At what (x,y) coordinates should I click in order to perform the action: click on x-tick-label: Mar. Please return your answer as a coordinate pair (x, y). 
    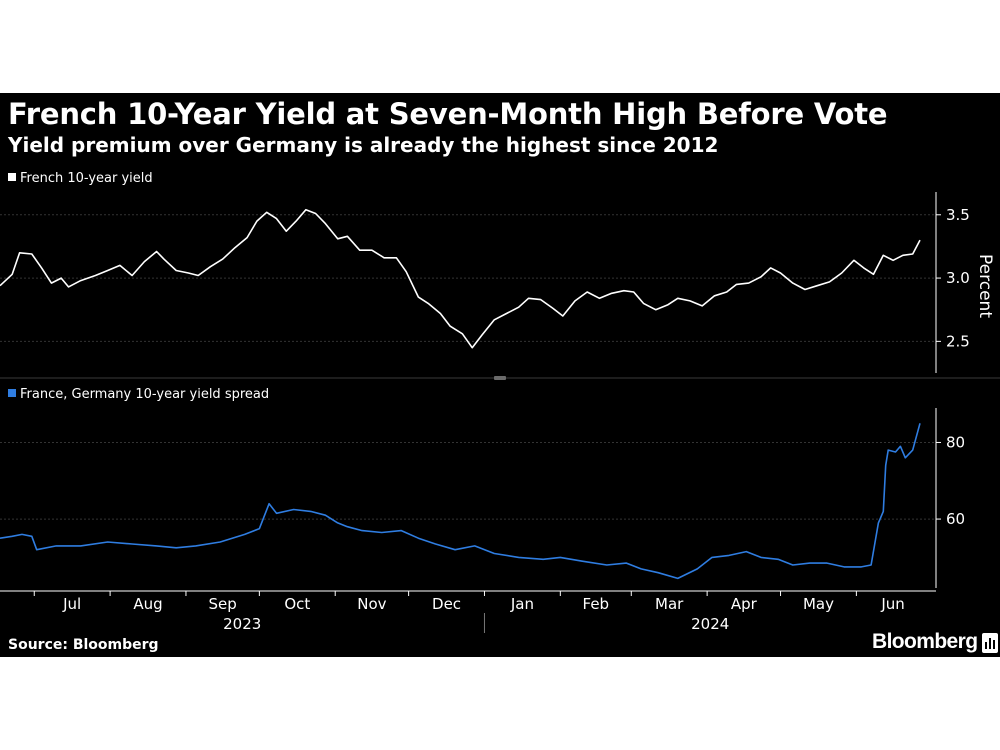
    Looking at the image, I should click on (669, 604).